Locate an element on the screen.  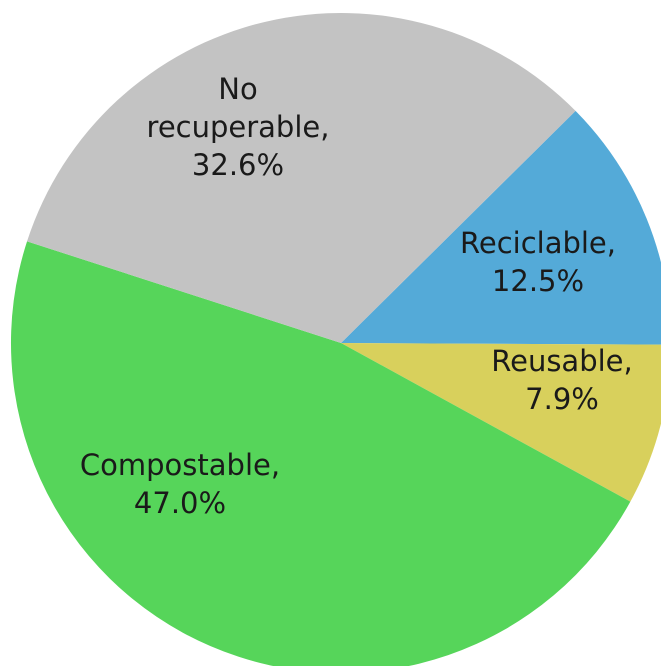
slice-category-label: No is located at coordinates (237, 89).